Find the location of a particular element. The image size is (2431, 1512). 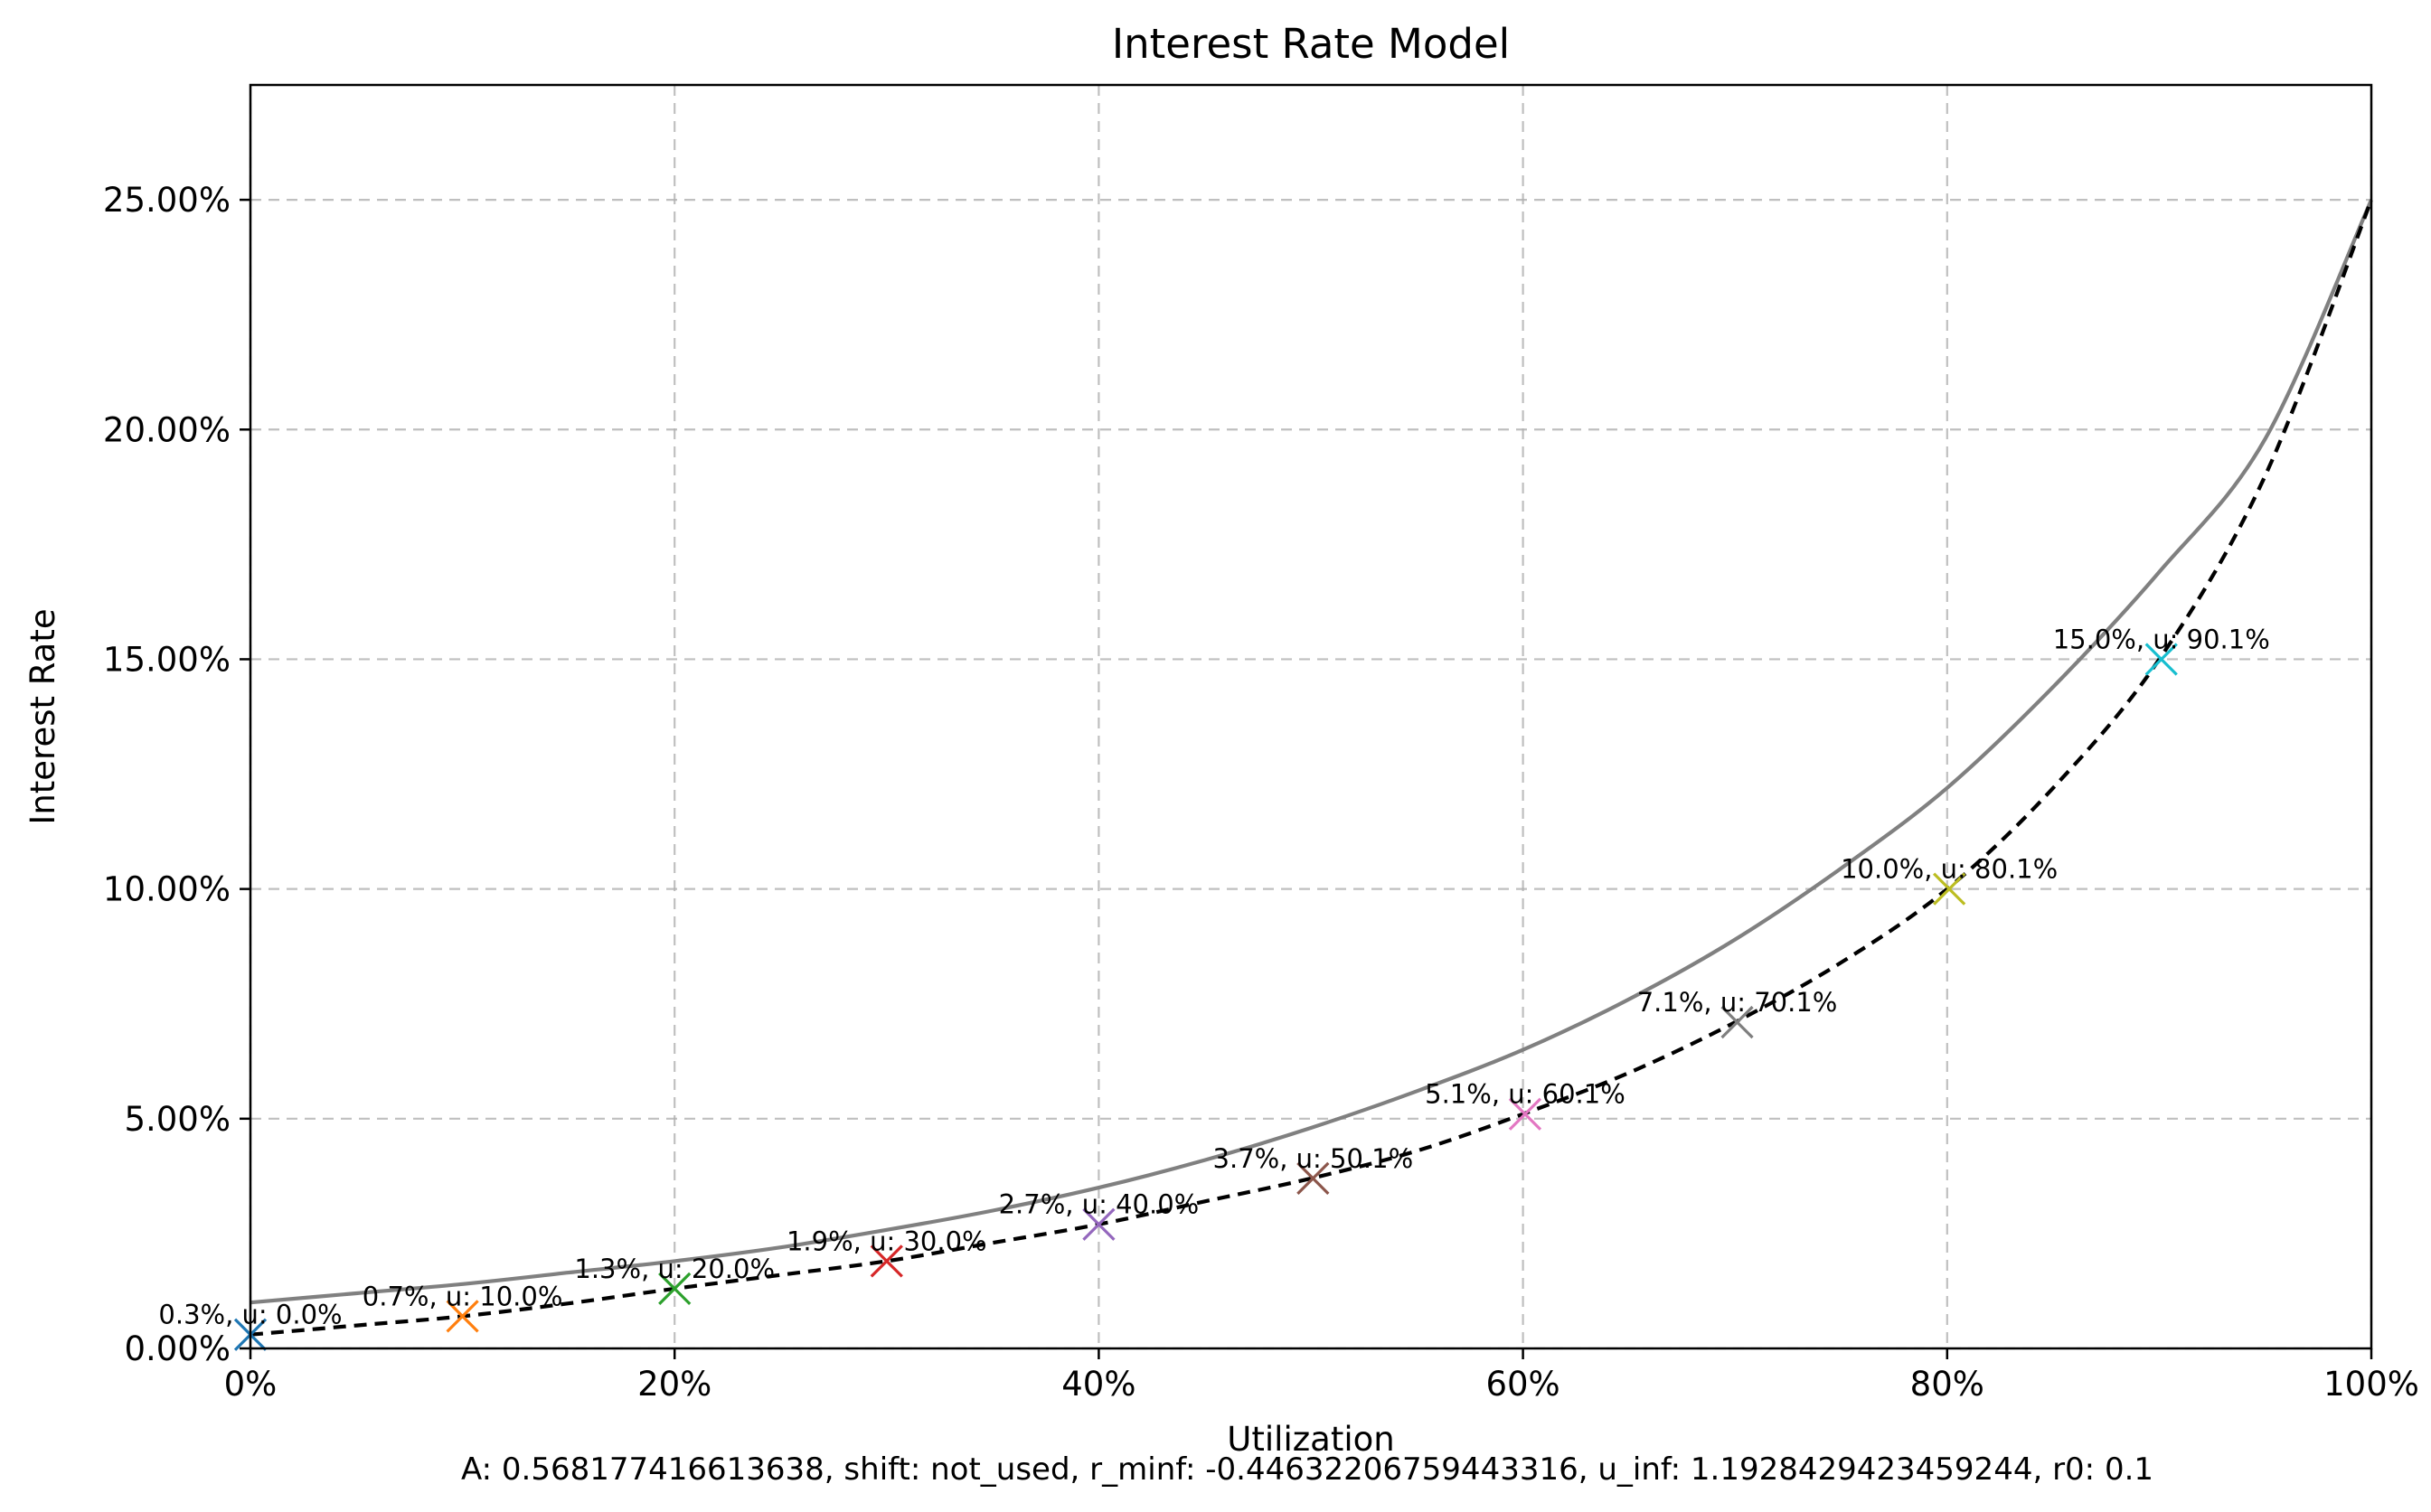

data-point-label: 1.3%, u: 20.0% is located at coordinates (674, 1269).